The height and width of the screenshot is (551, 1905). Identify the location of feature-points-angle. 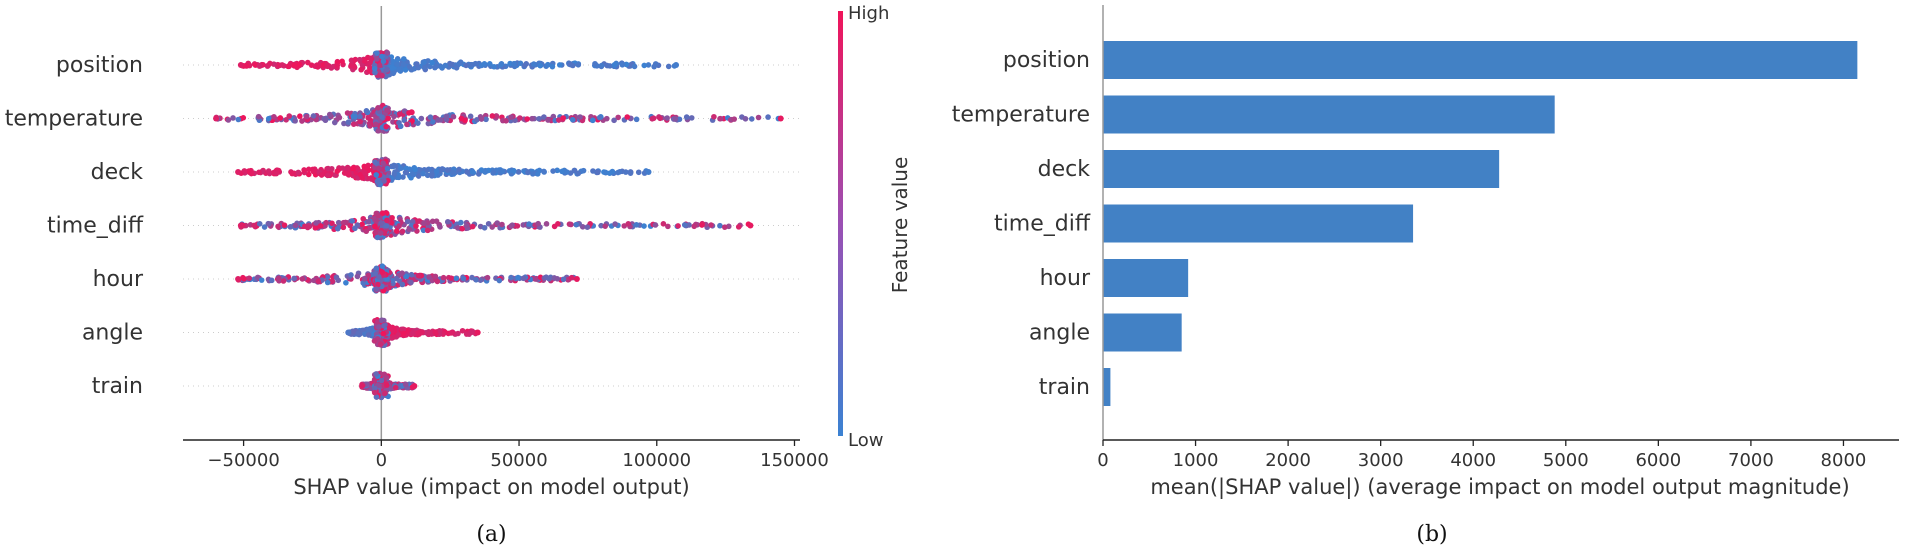
(413, 333).